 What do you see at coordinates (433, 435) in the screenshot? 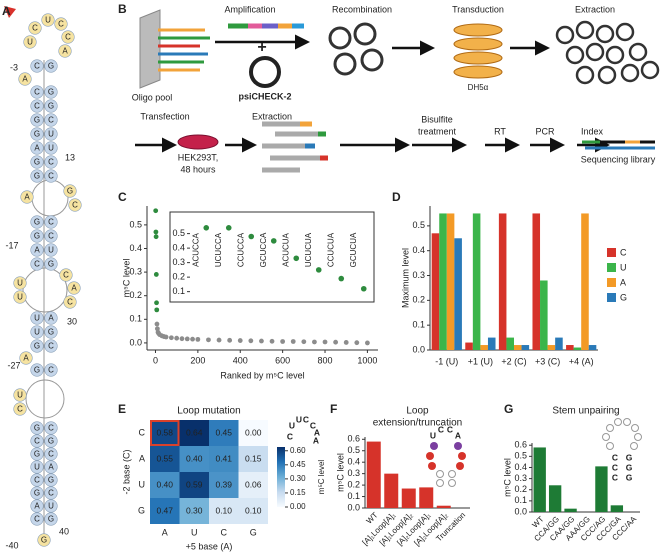
I see `icon-letter: U` at bounding box center [433, 435].